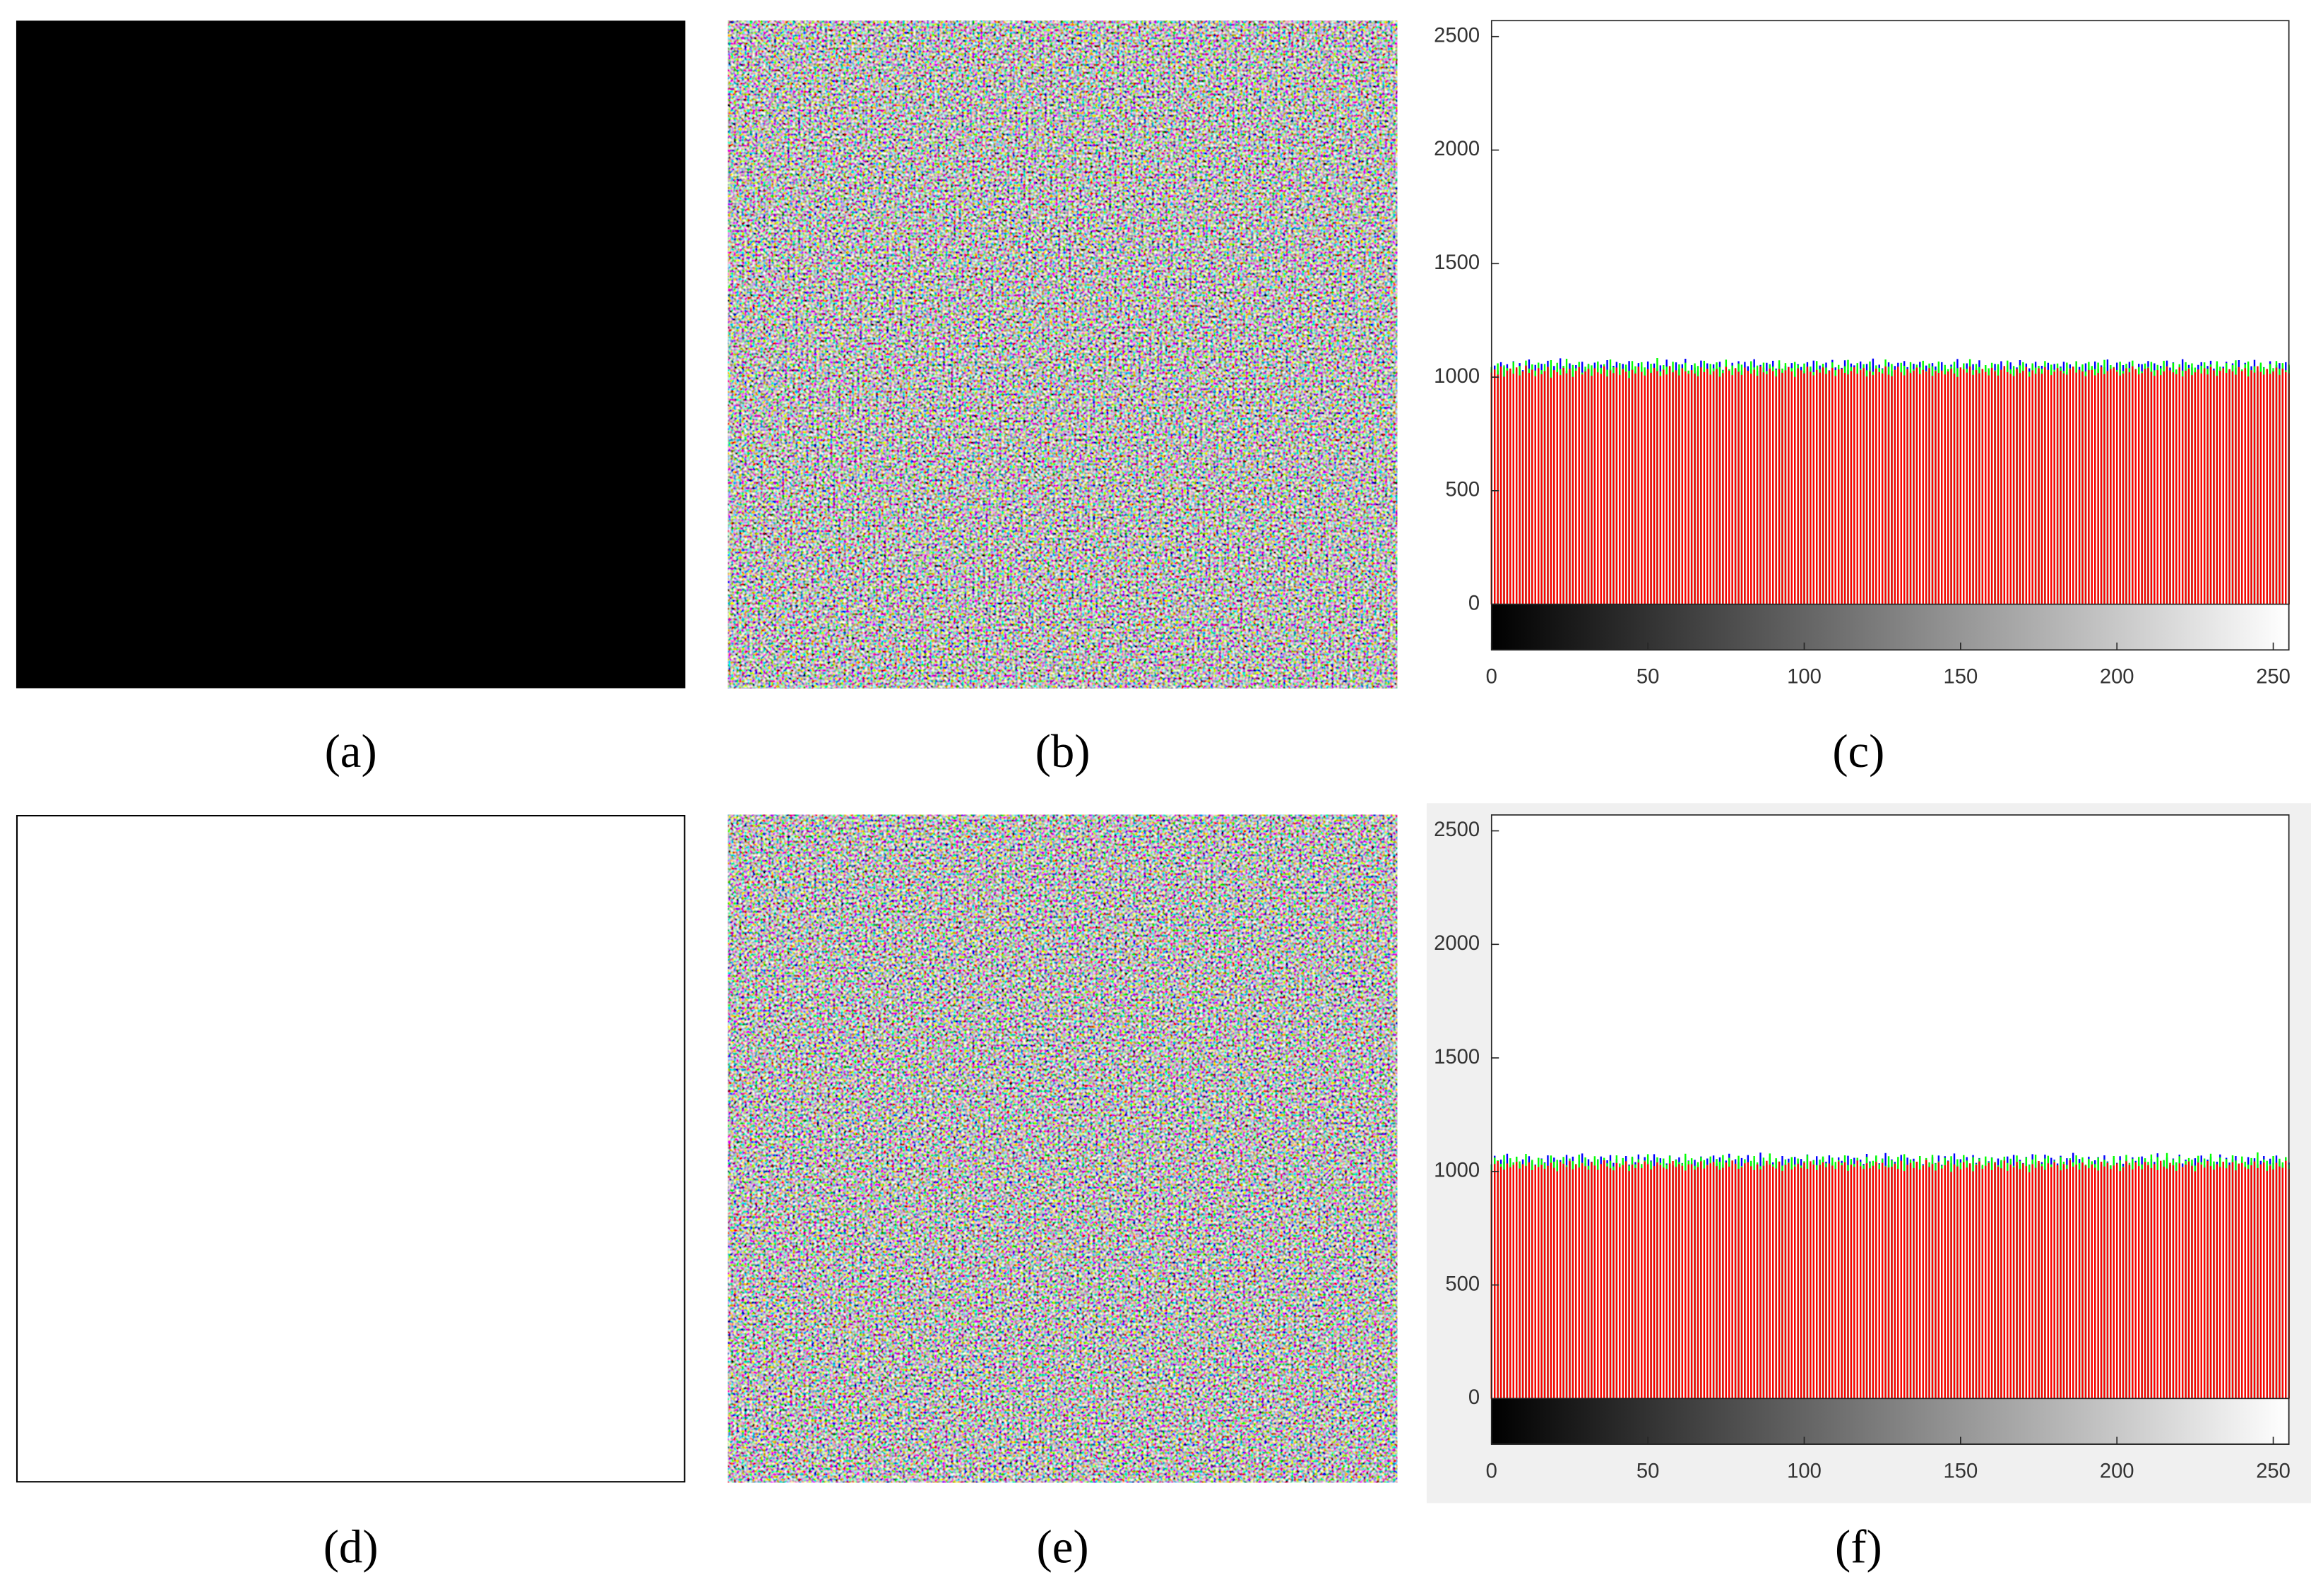 The height and width of the screenshot is (1596, 2311). What do you see at coordinates (351, 1149) in the screenshot?
I see `white-image` at bounding box center [351, 1149].